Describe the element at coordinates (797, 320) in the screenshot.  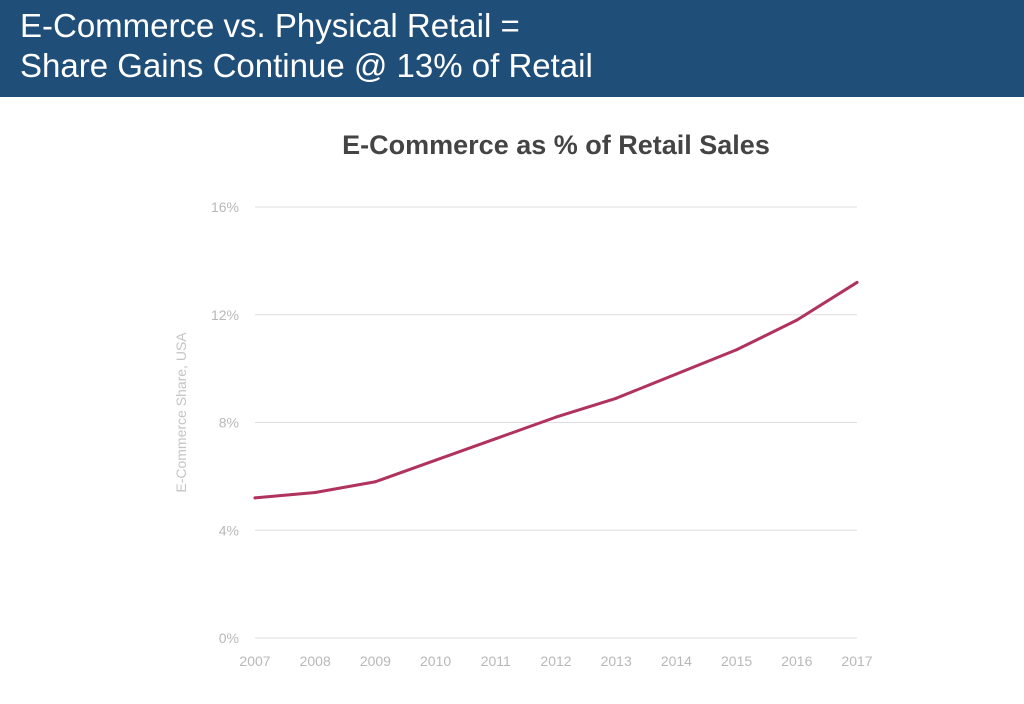
I see `data-point-2016` at that location.